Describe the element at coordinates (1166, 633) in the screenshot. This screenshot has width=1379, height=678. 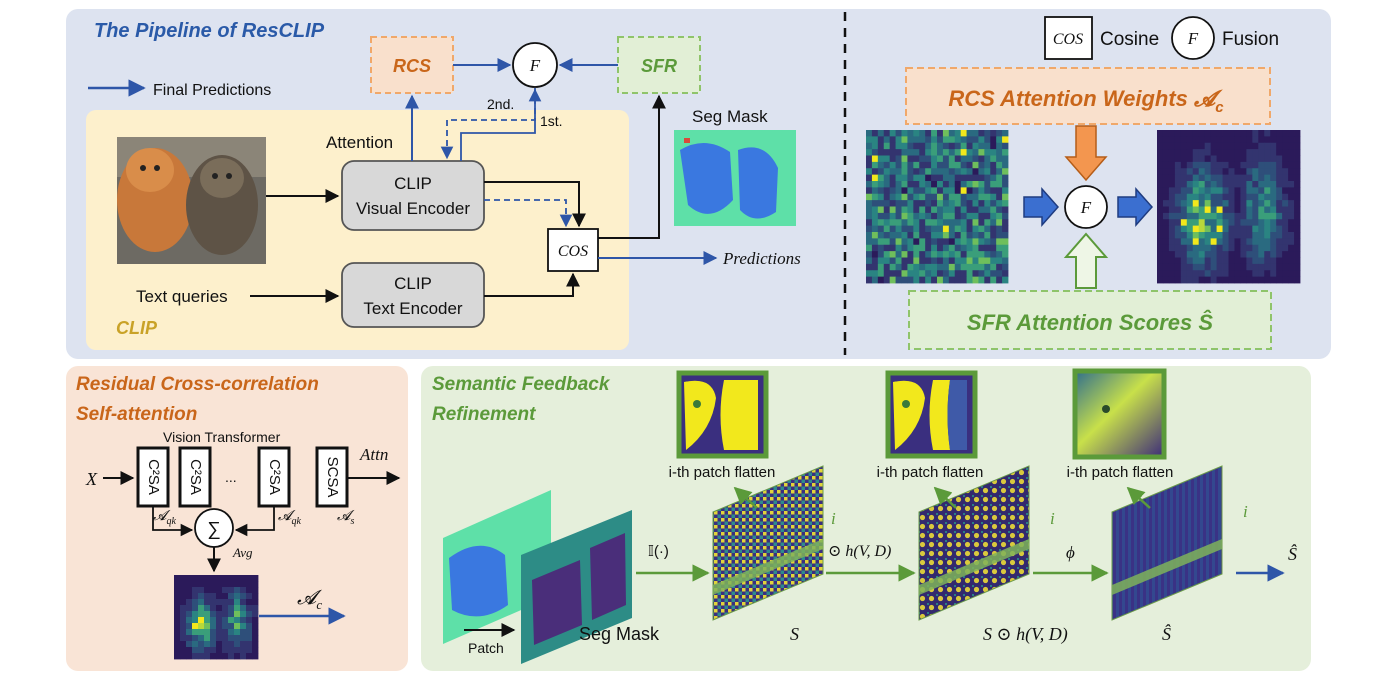
I see `s-hat-label: Ŝ` at that location.